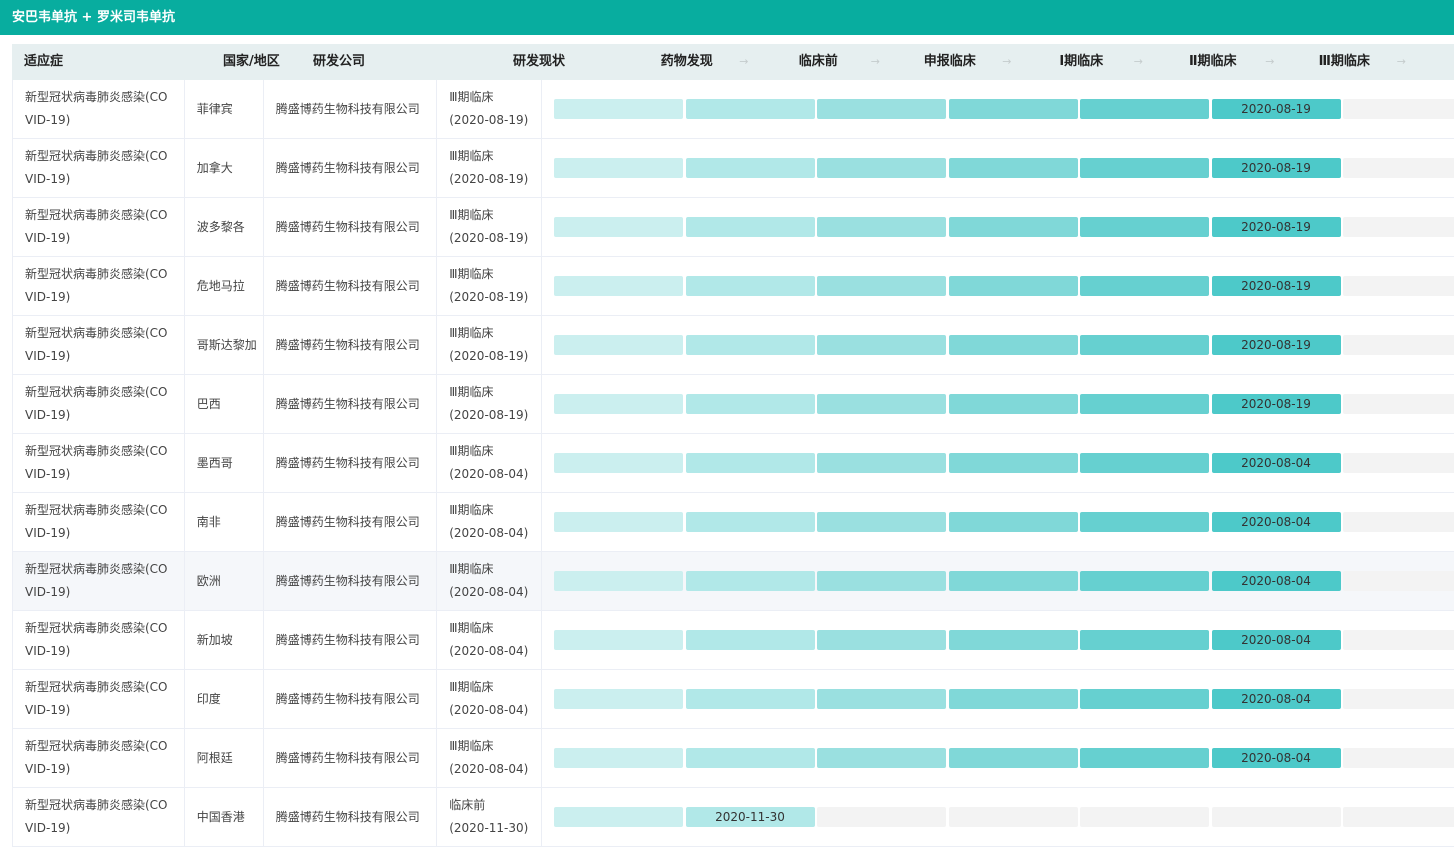 The height and width of the screenshot is (848, 1454). I want to click on status-date: (2020-08-19), so click(489, 238).